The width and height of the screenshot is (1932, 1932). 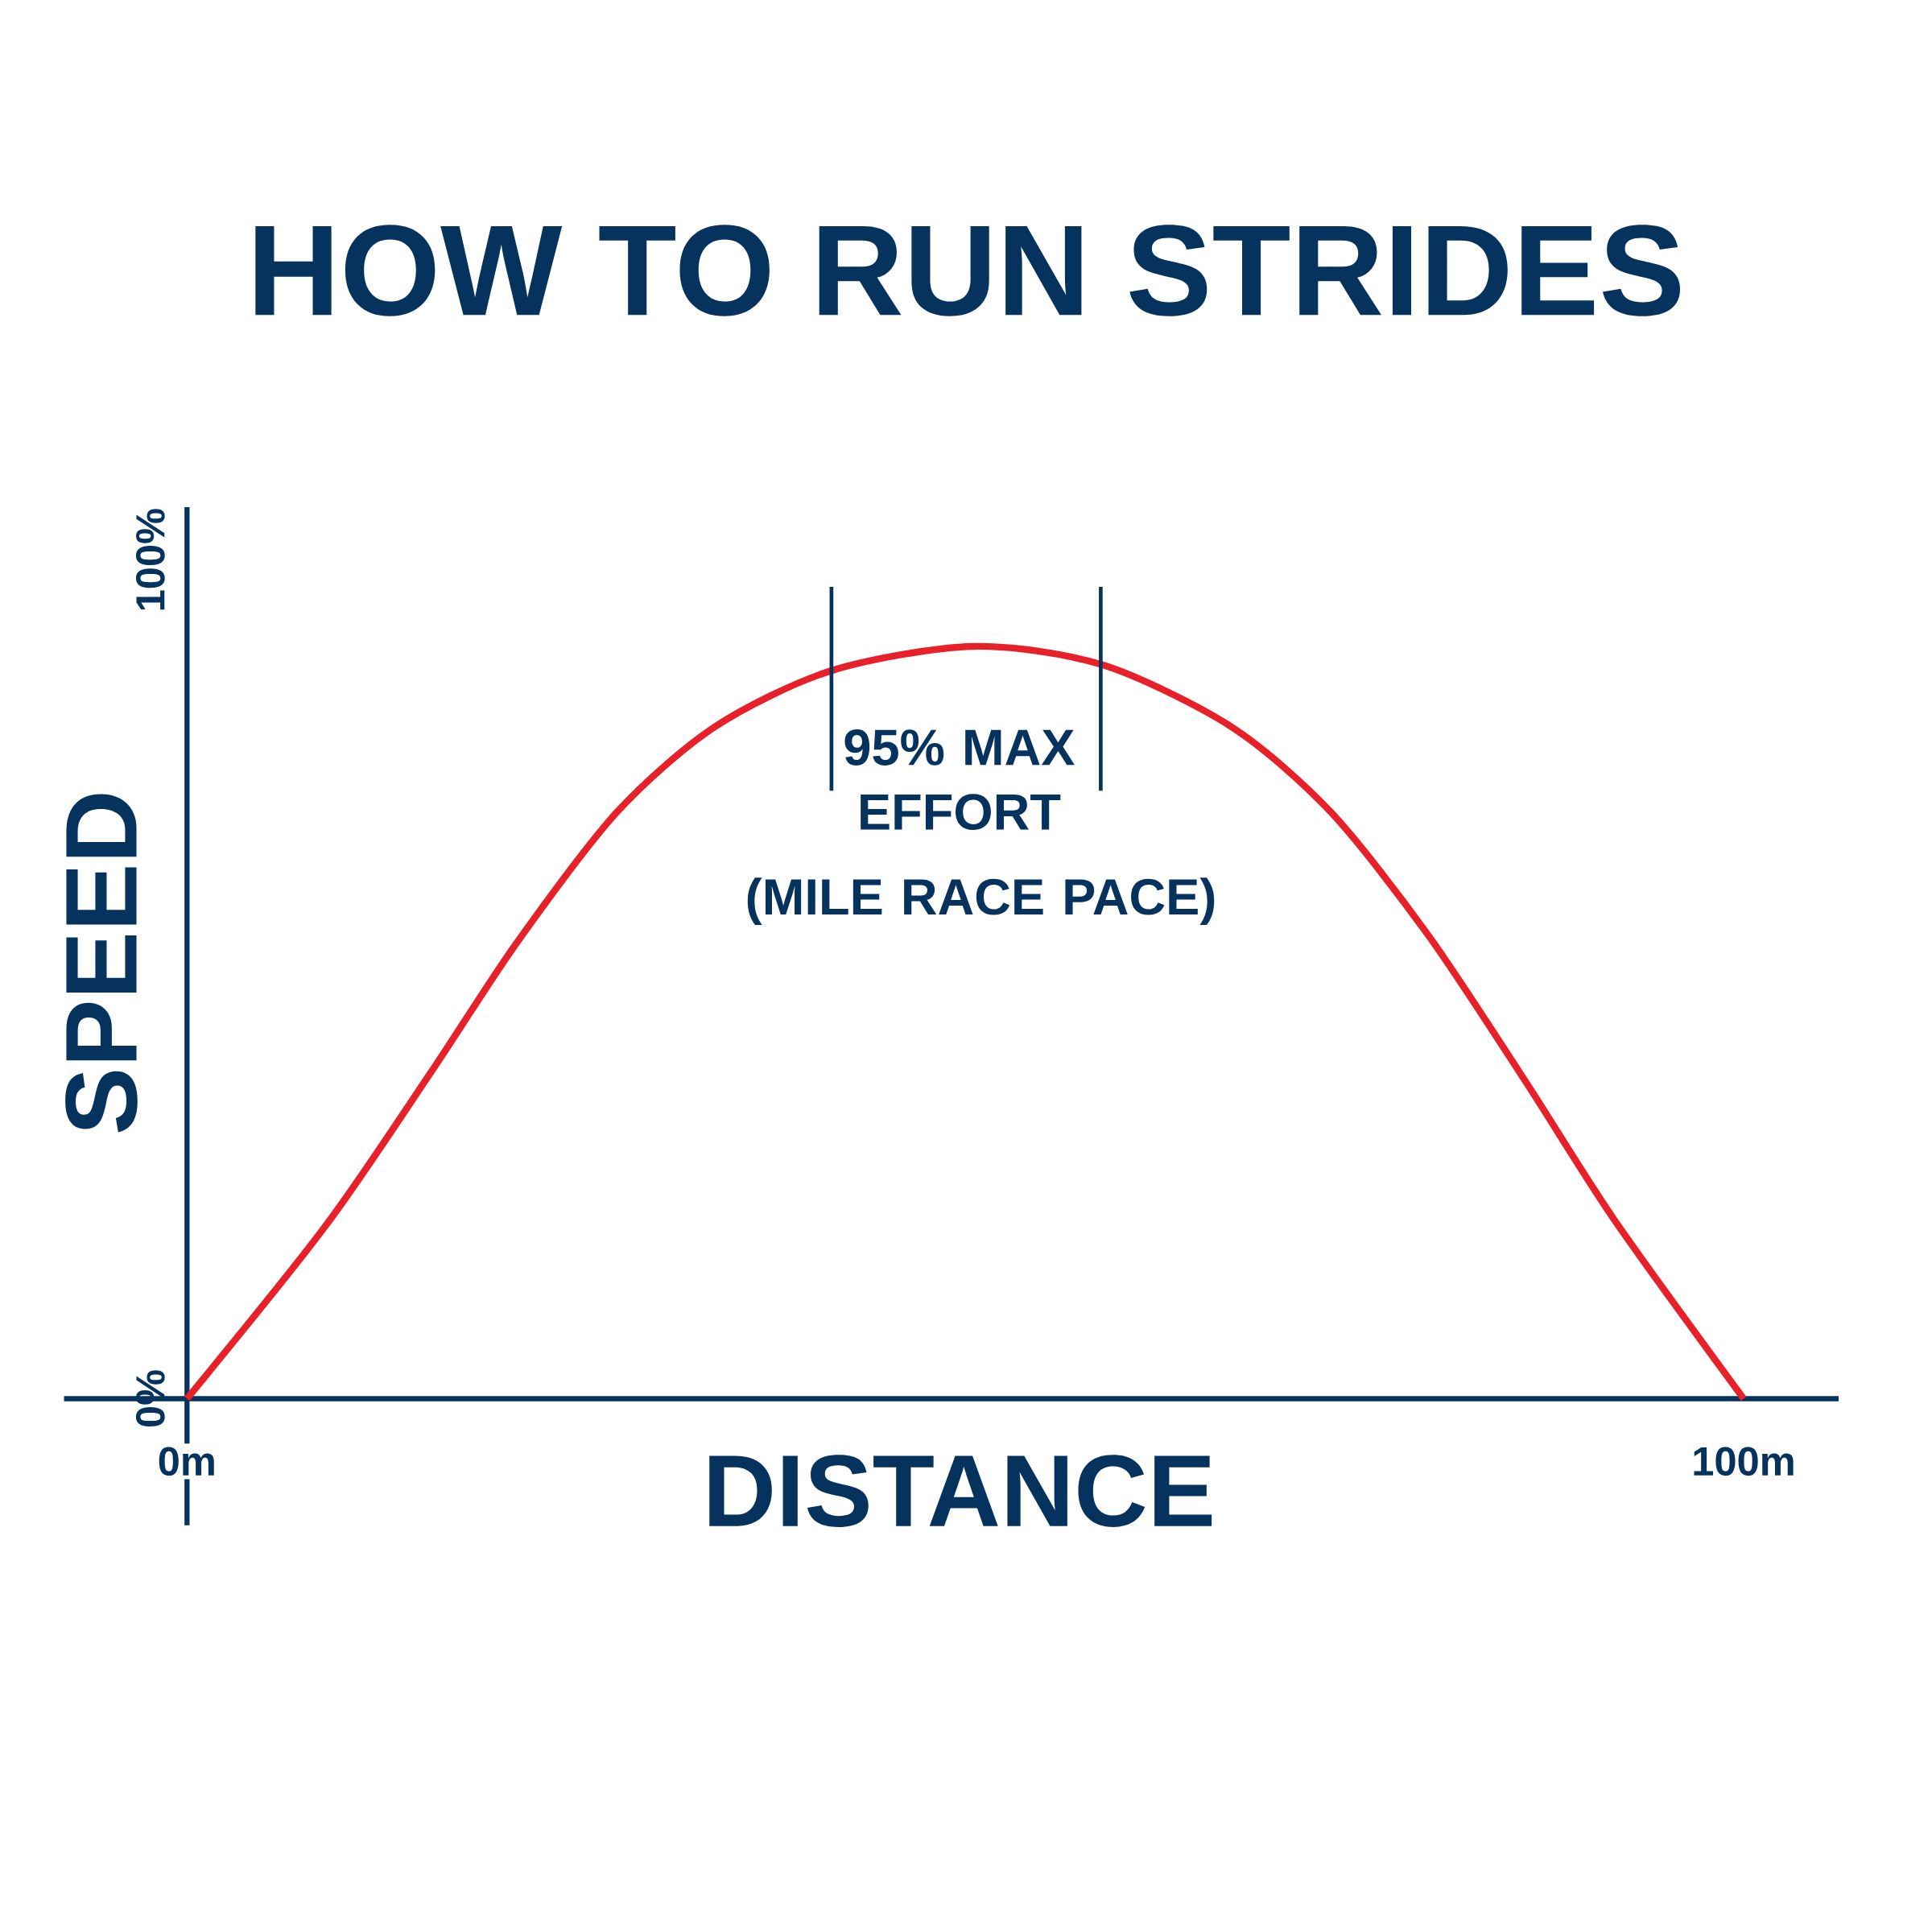 What do you see at coordinates (150, 559) in the screenshot?
I see `y-tick-label: 100%` at bounding box center [150, 559].